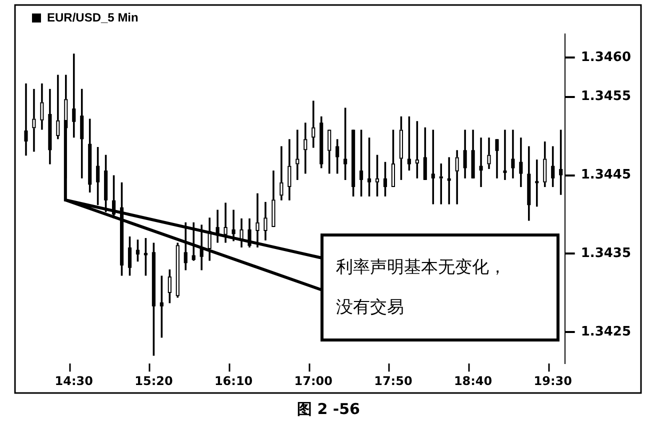 The image size is (657, 425). I want to click on legend-label: EUR/USD_5 Min, so click(92, 17).